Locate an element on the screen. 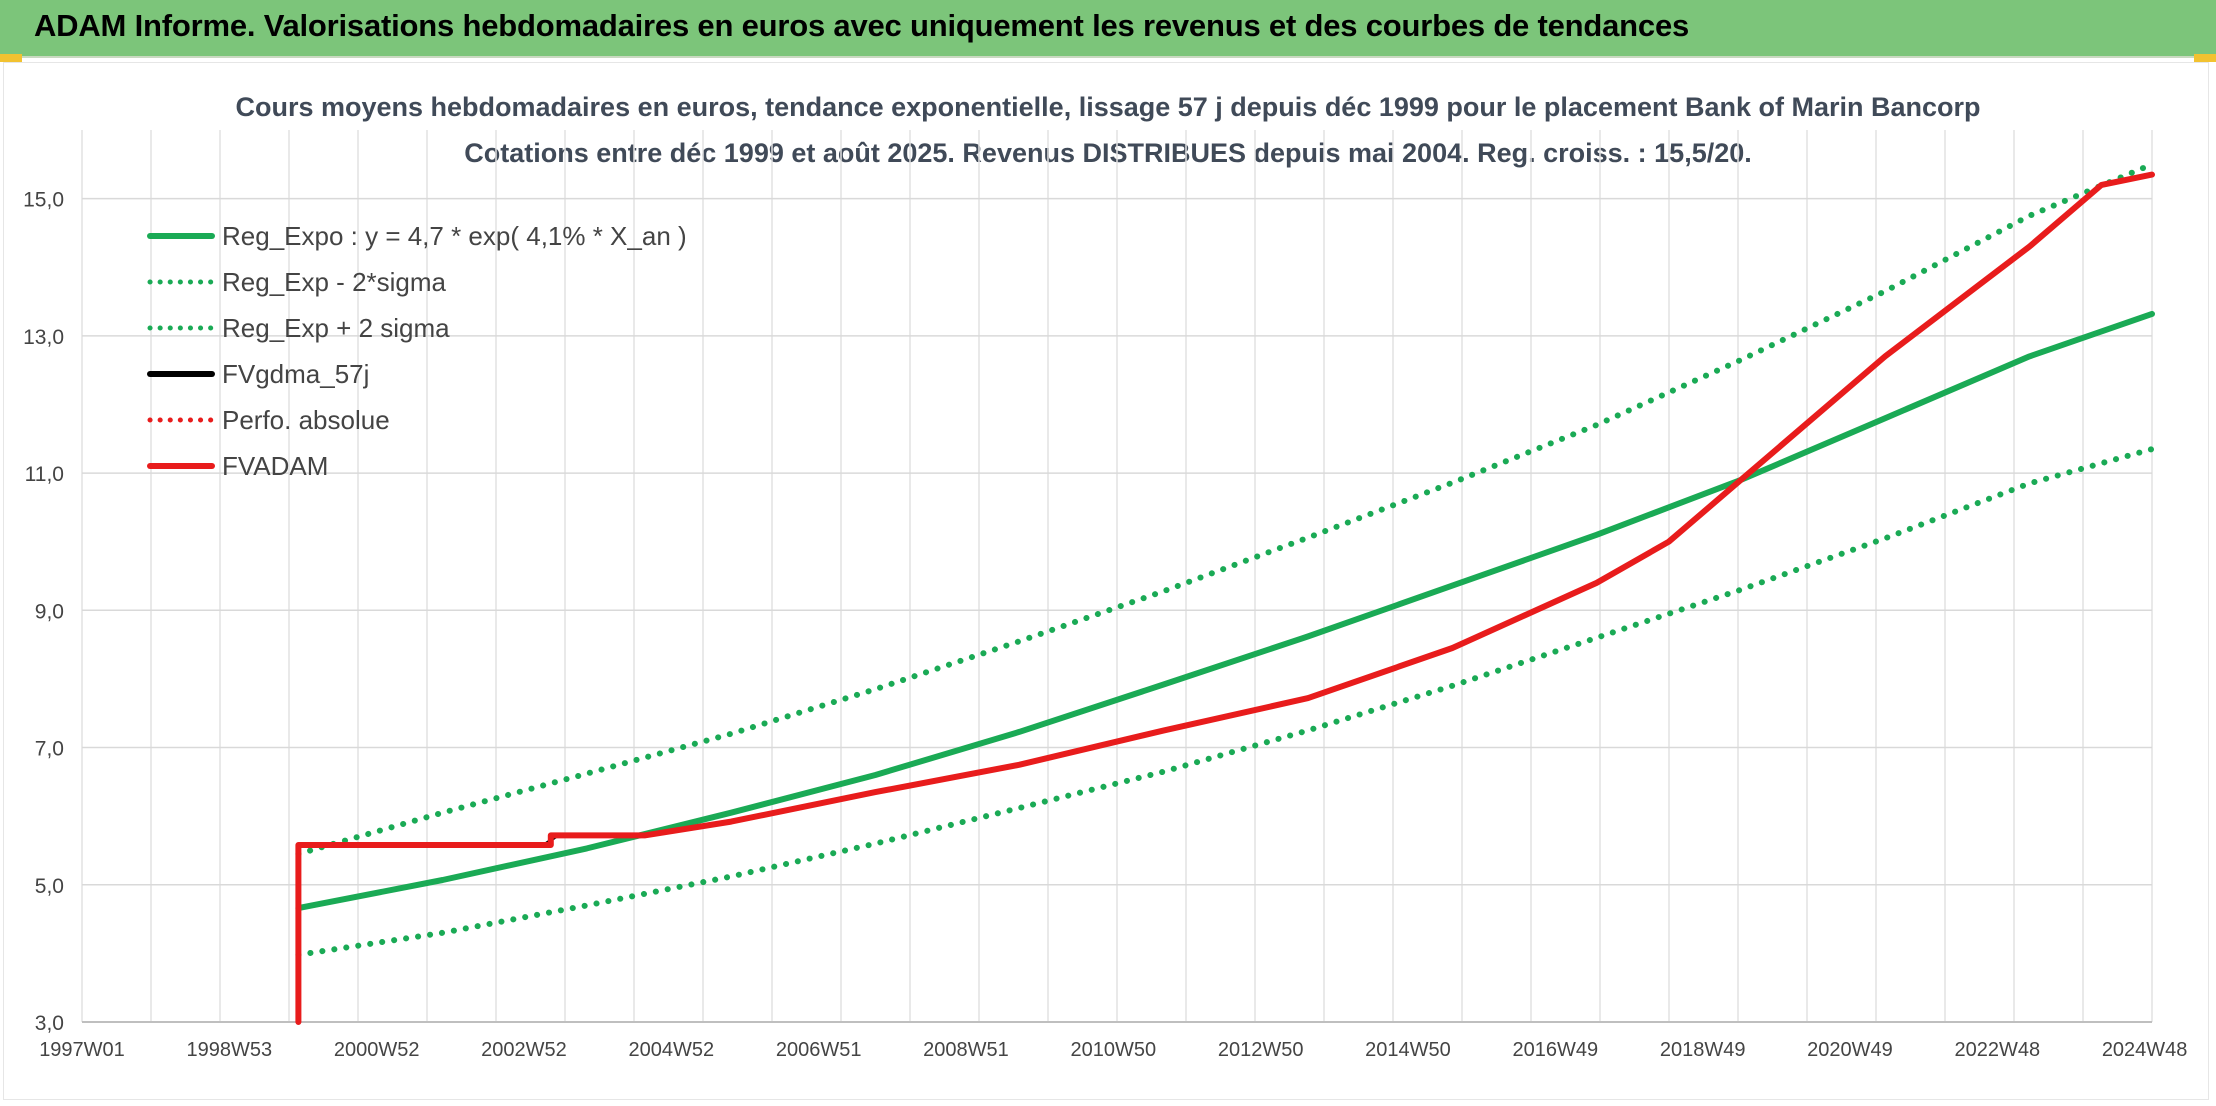 This screenshot has width=2216, height=1106. legend-label: Reg_Exp - 2*sigma is located at coordinates (334, 282).